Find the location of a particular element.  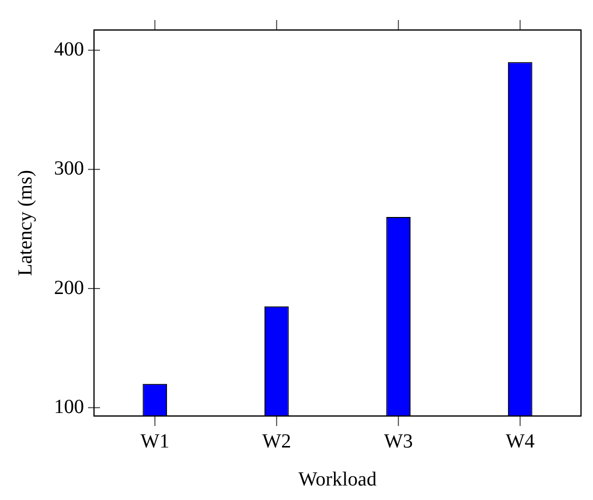

y-tick-label: 400 is located at coordinates (69, 49).